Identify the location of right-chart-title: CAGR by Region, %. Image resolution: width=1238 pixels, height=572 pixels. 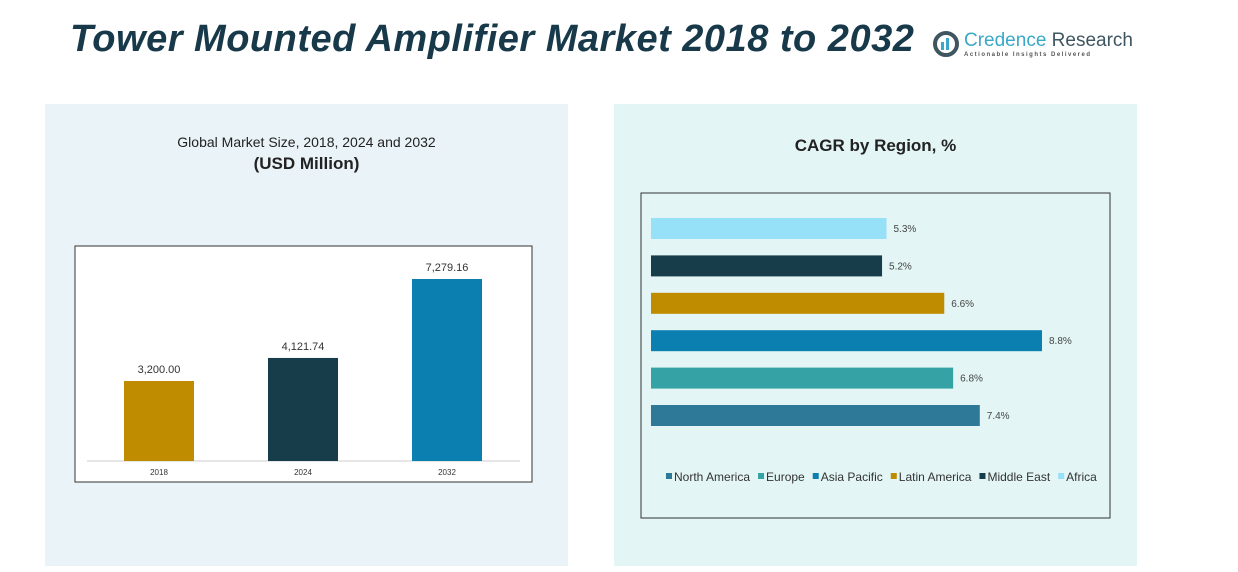
(875, 145).